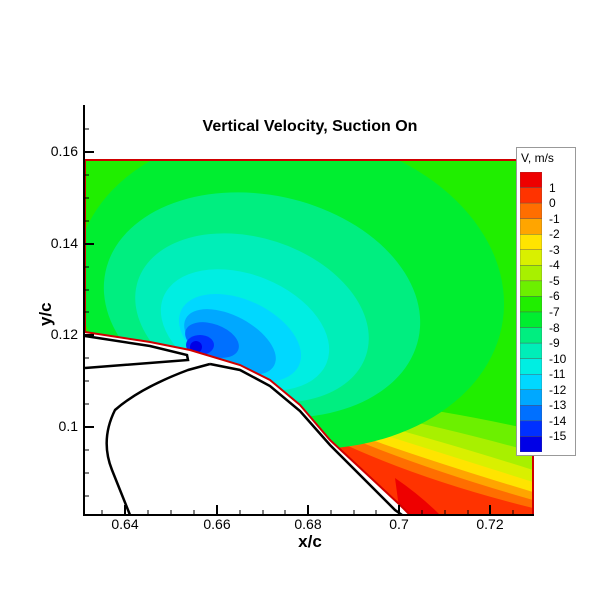  Describe the element at coordinates (554, 312) in the screenshot. I see `colorbar-level-label: -7` at that location.